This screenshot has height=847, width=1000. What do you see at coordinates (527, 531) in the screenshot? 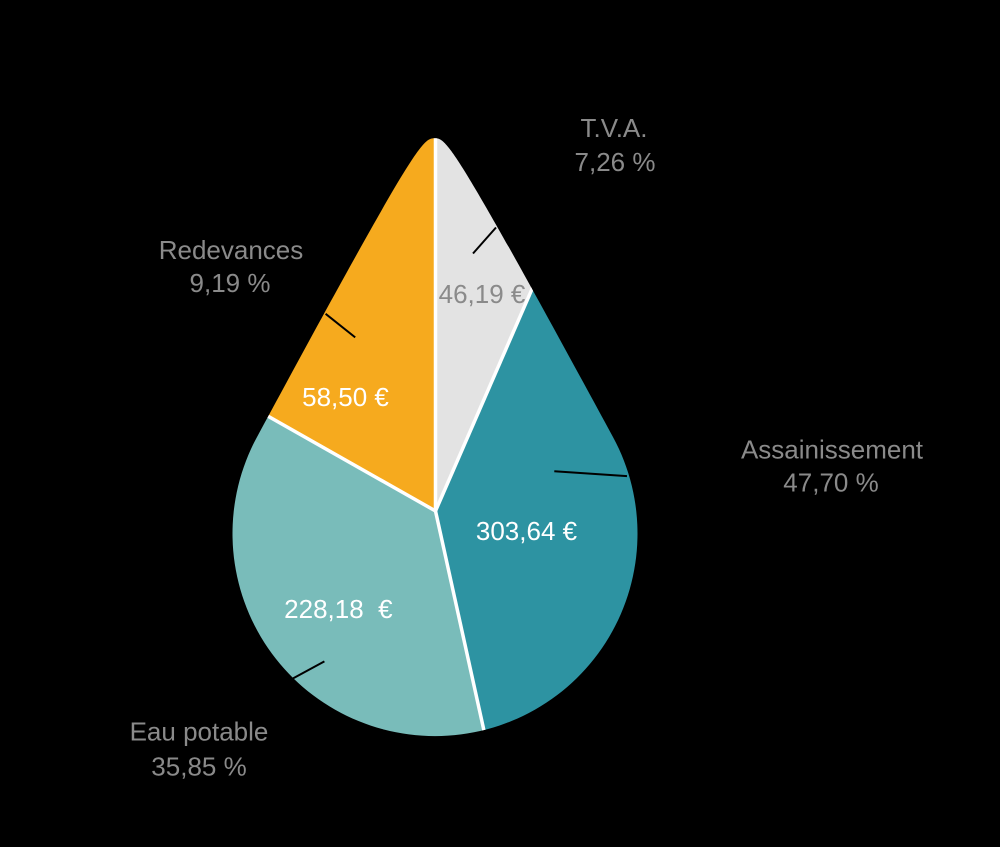
I see `svg-text: 303,64 €` at bounding box center [527, 531].